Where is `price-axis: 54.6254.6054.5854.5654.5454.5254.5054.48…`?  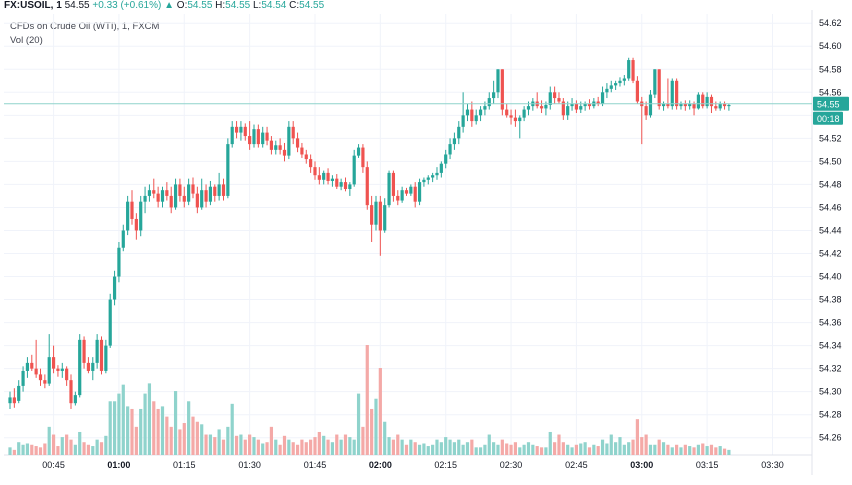
price-axis: 54.6254.6054.5854.5654.5454.5254.5054.48… is located at coordinates (830, 230).